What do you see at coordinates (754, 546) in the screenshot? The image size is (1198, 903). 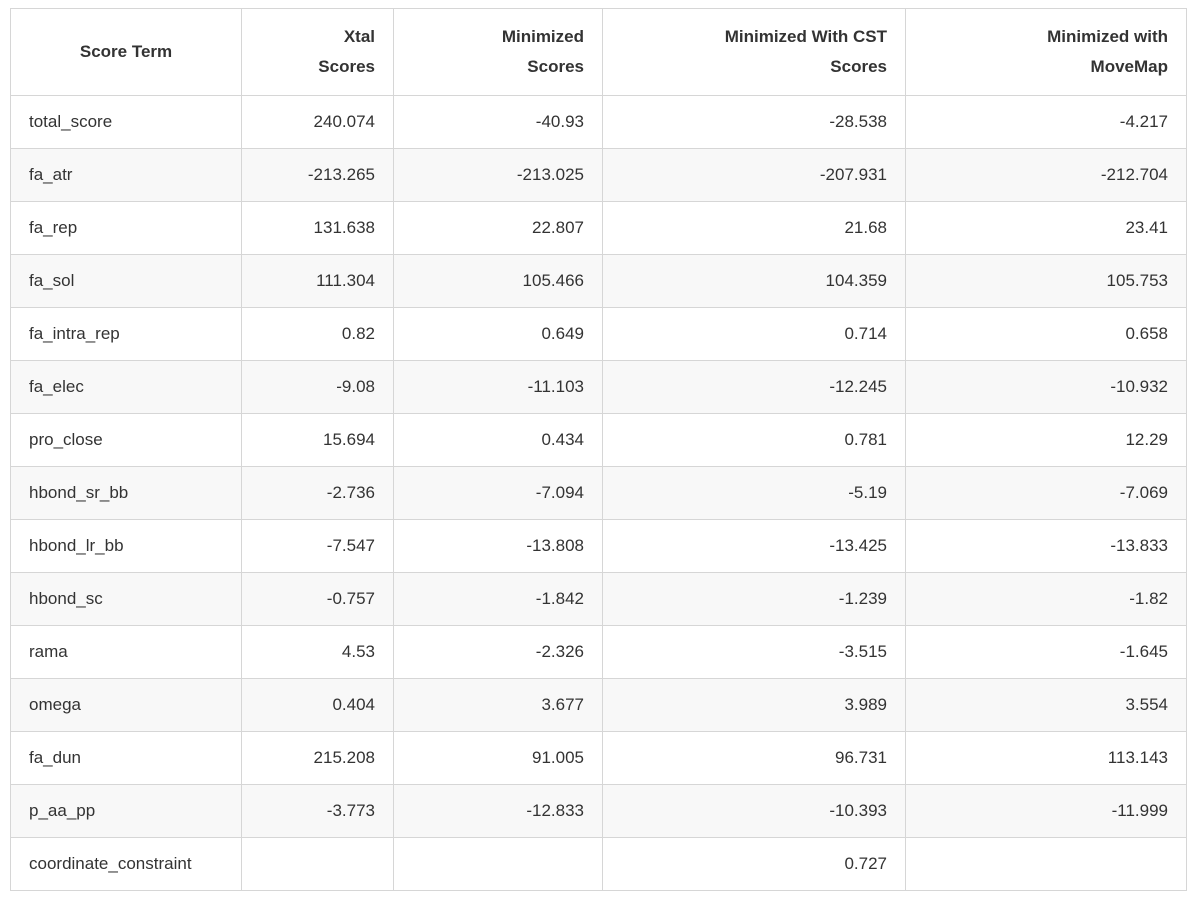 I see `minimized-cst-score-cell: -13.425` at bounding box center [754, 546].